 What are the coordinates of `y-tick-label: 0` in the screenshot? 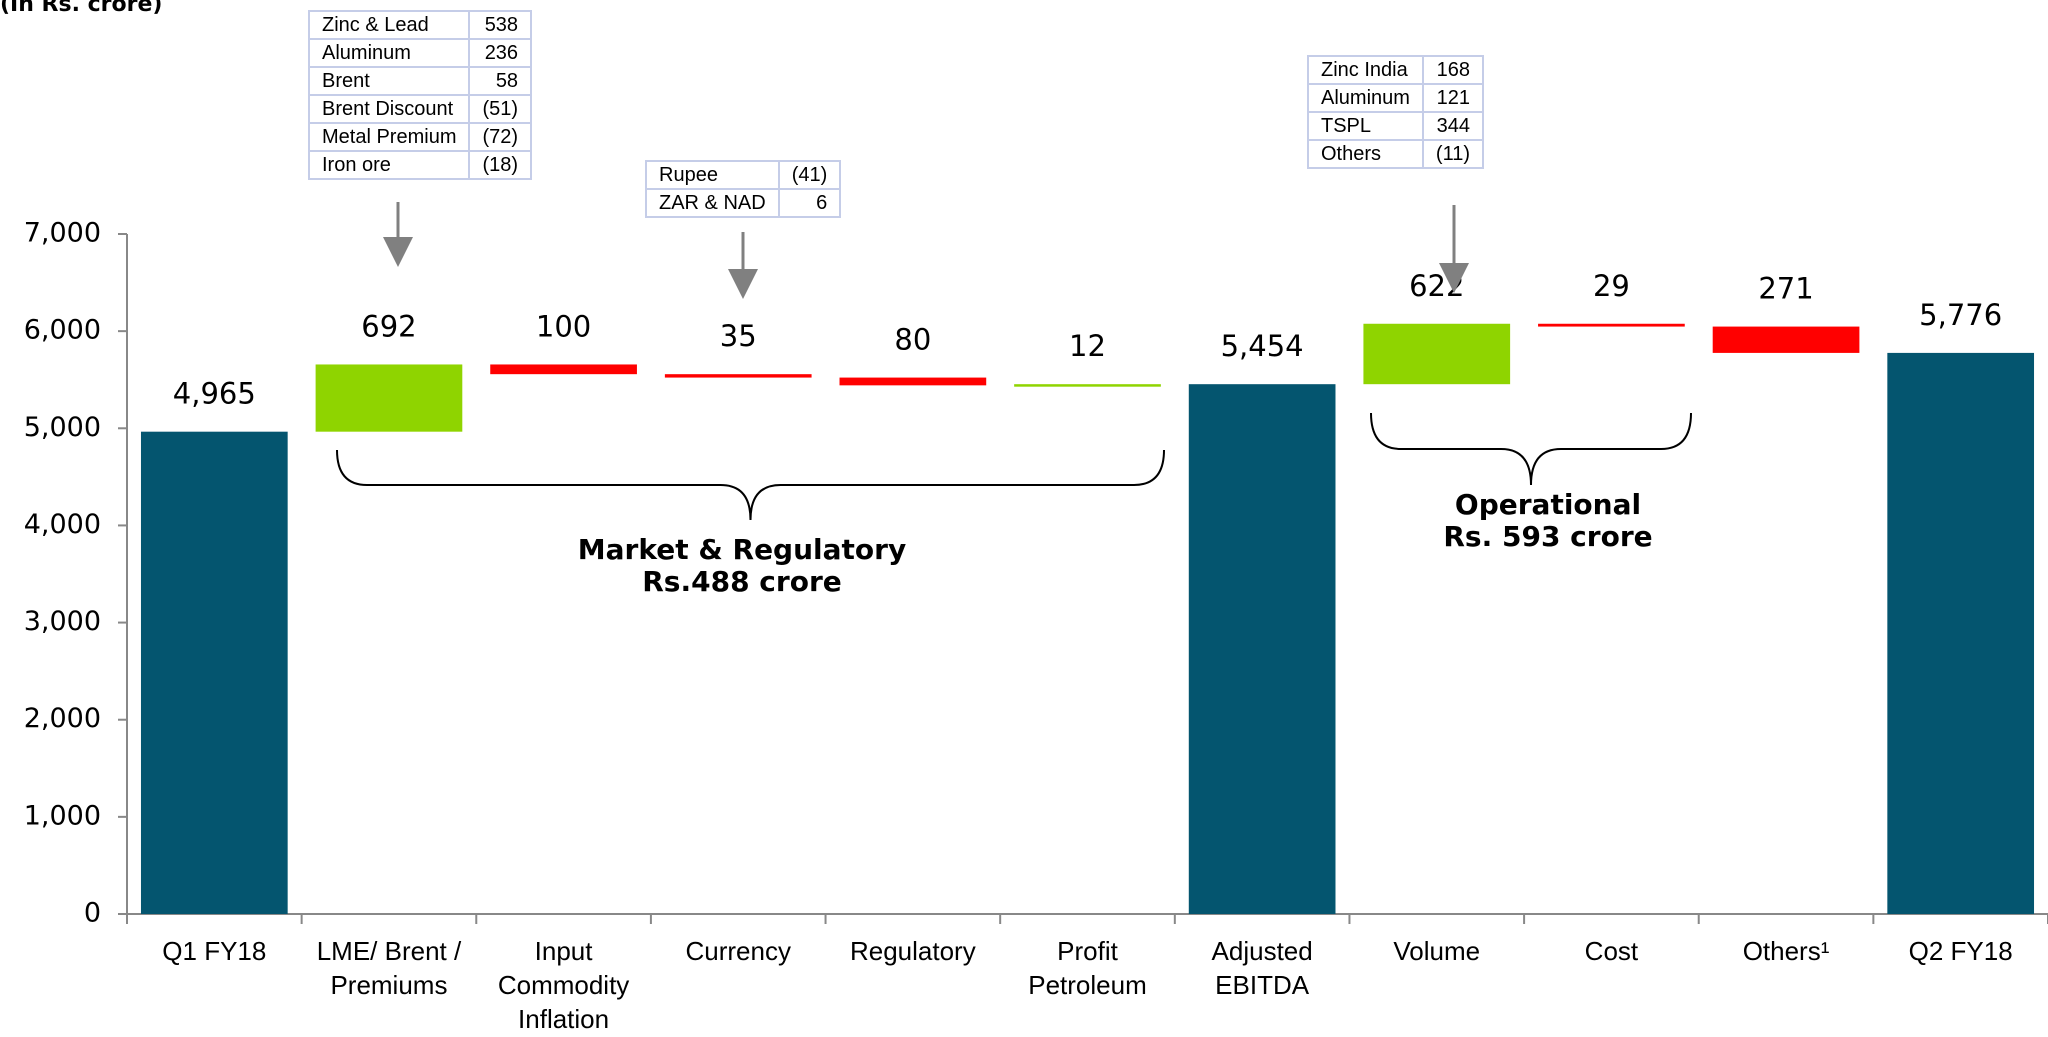 It's located at (92, 913).